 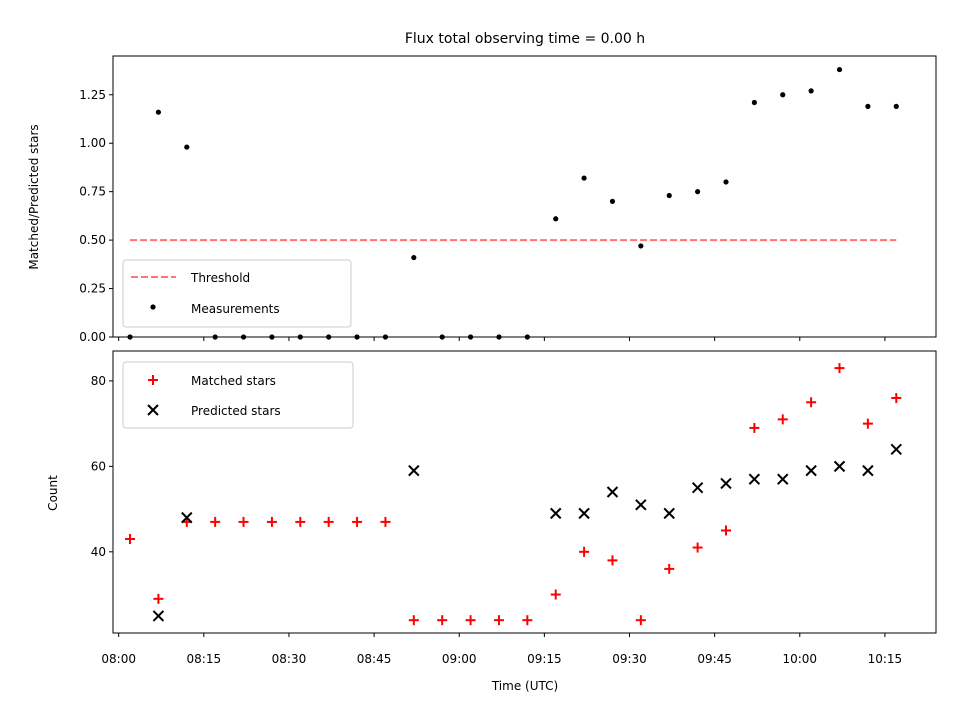 What do you see at coordinates (34, 196) in the screenshot?
I see `top-y-axis-label: Matched/Predicted stars` at bounding box center [34, 196].